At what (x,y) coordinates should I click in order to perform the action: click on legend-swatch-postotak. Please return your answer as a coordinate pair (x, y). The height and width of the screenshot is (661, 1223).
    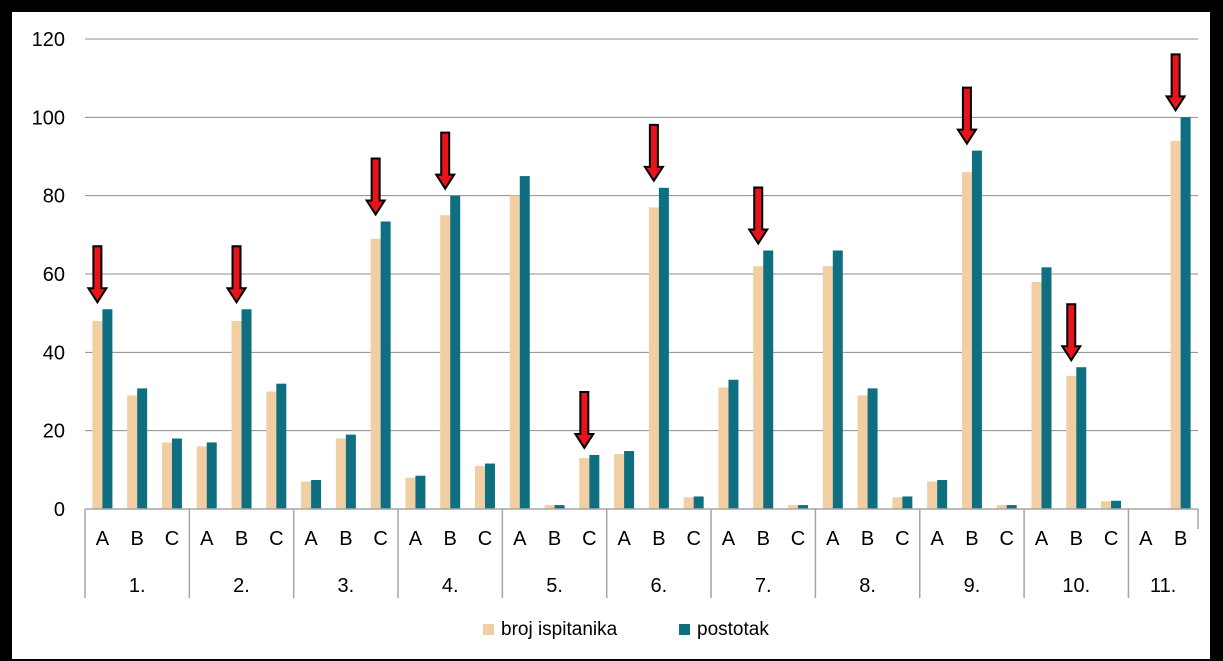
    Looking at the image, I should click on (684, 629).